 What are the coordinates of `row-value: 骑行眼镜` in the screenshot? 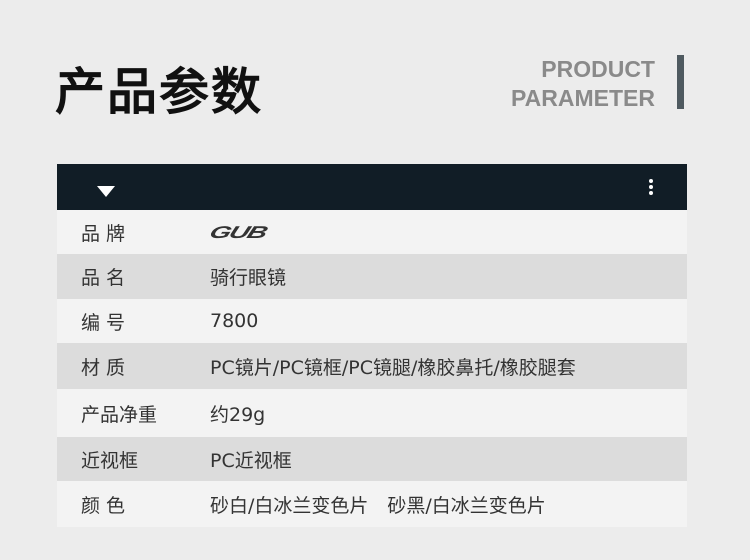 It's located at (248, 278).